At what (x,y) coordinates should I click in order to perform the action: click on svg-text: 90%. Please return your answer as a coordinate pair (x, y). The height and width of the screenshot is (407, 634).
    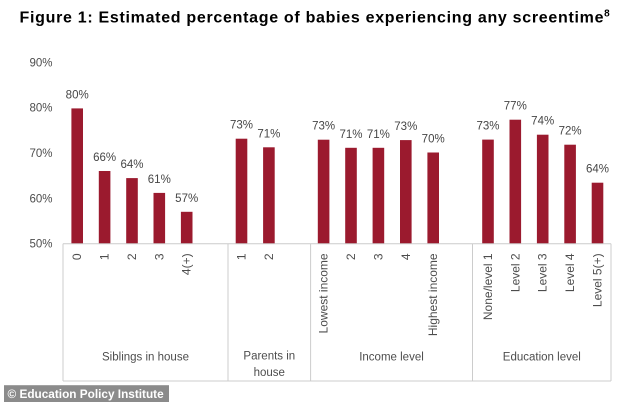
    Looking at the image, I should click on (40, 63).